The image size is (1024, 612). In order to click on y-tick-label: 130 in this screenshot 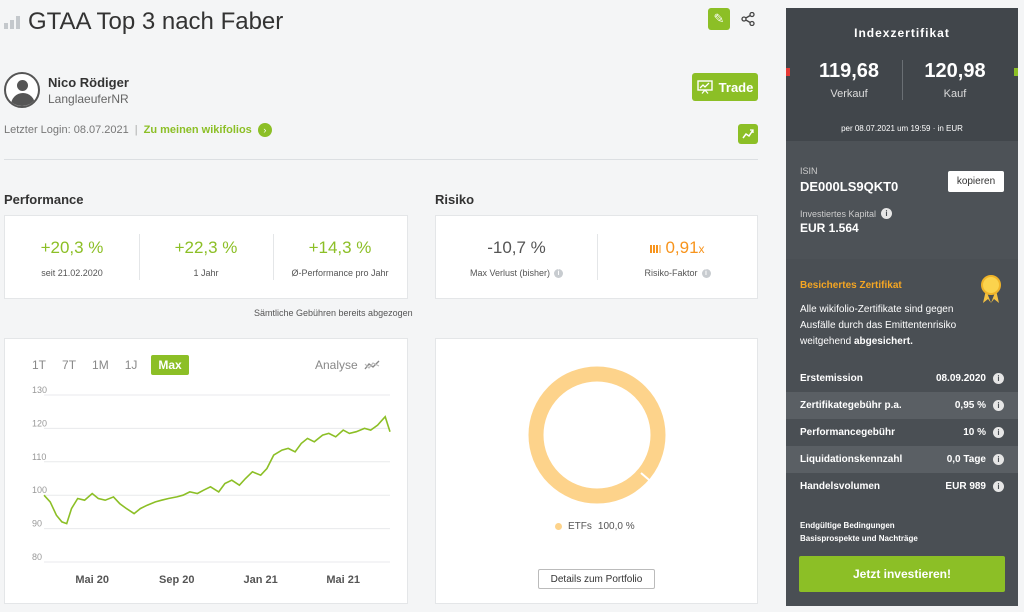, I will do `click(39, 390)`.